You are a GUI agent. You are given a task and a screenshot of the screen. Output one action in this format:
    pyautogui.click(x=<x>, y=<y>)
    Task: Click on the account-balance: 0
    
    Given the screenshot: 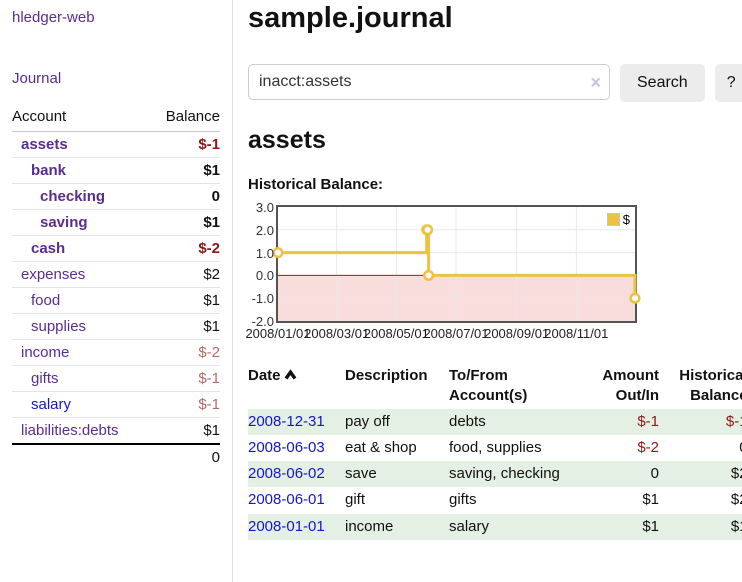 What is the action you would take?
    pyautogui.click(x=184, y=196)
    